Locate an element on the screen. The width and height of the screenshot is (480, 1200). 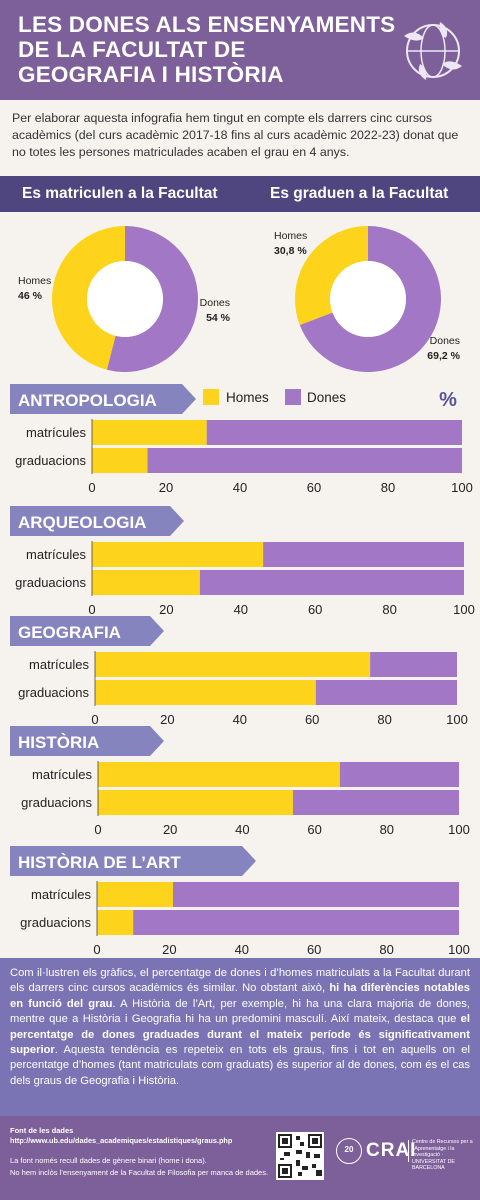
globe-hands-icon is located at coordinates (433, 51).